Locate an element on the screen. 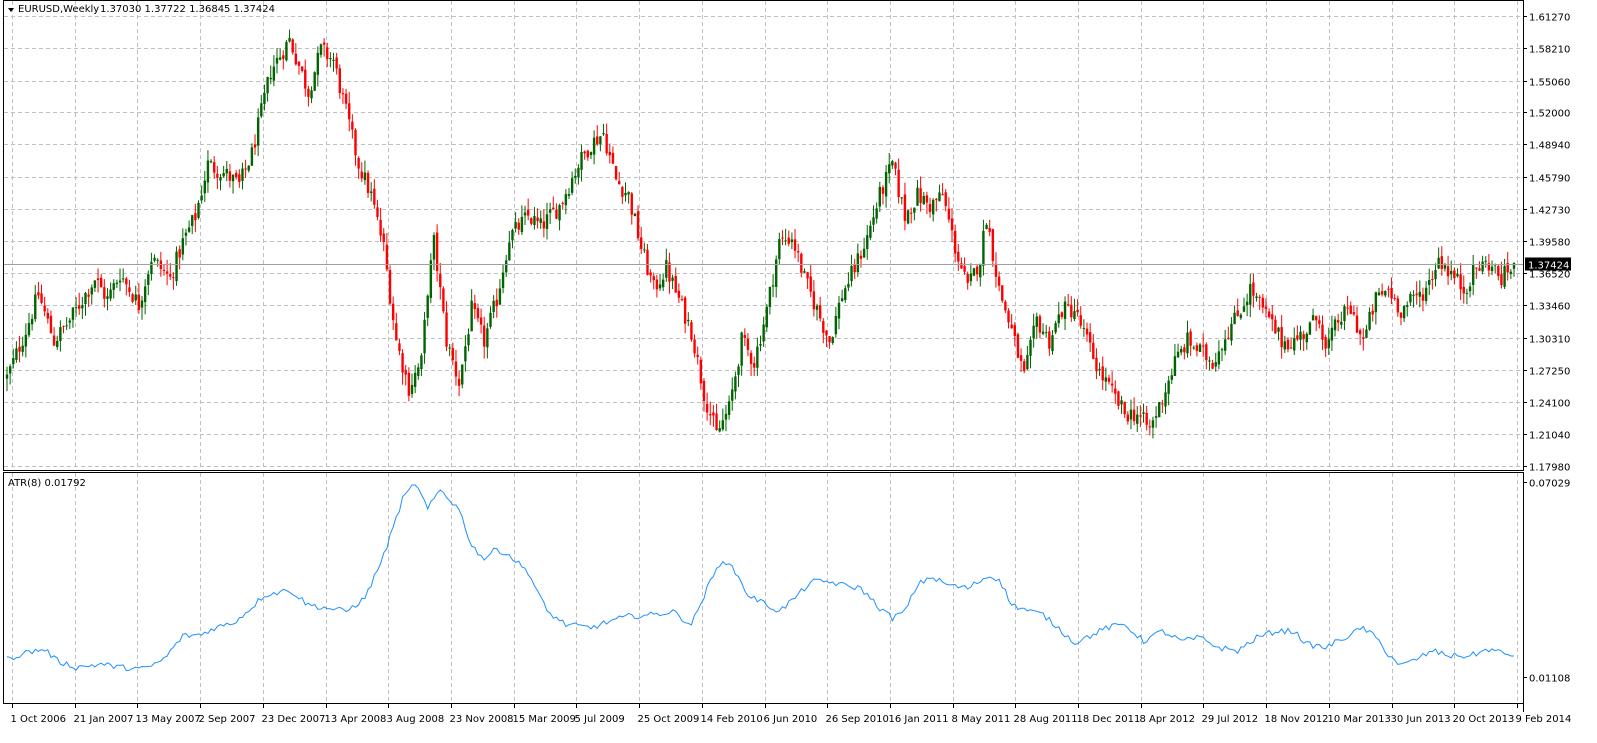 This screenshot has height=743, width=1597. atr-tick-label: 0.01108 is located at coordinates (1549, 679).